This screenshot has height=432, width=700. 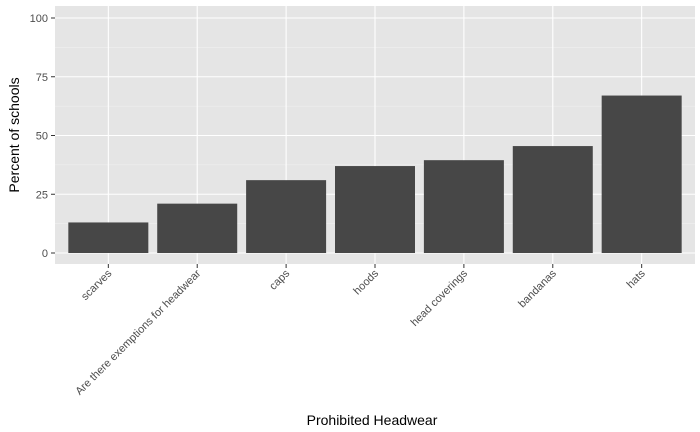 What do you see at coordinates (537, 288) in the screenshot?
I see `x-tick-label: bandanas` at bounding box center [537, 288].